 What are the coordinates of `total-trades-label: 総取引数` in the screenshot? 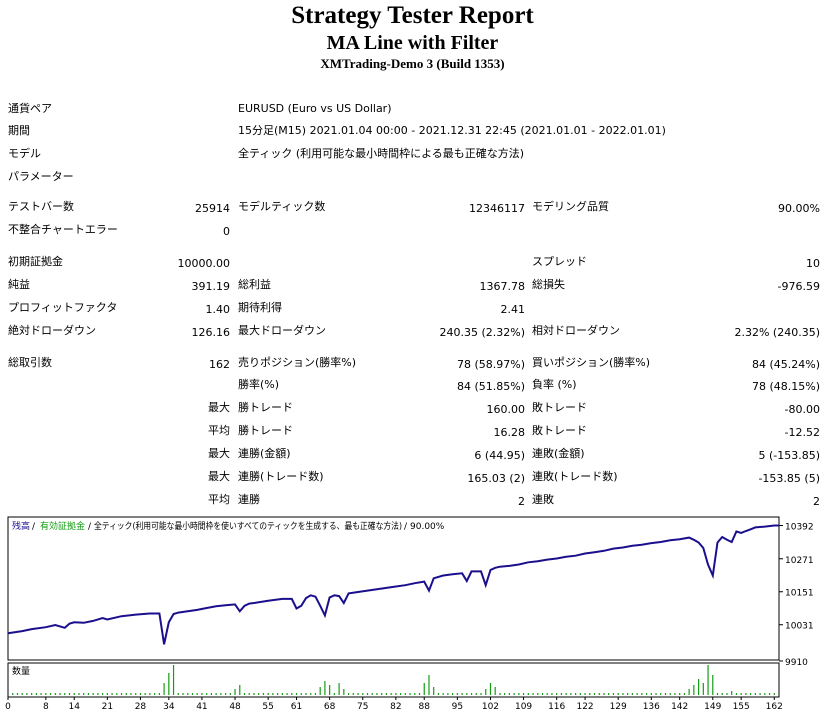 It's located at (30, 362).